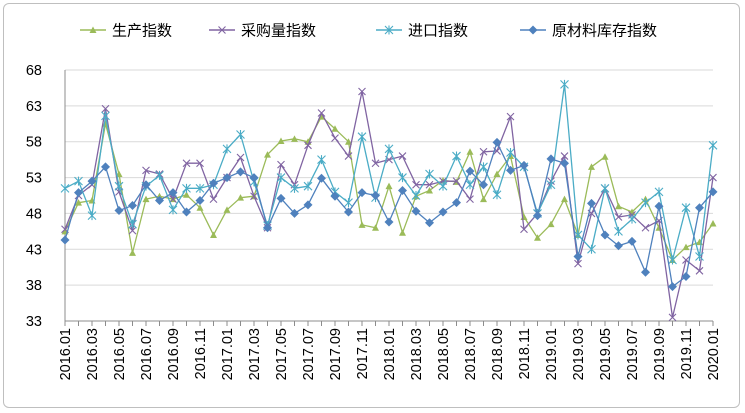  Describe the element at coordinates (687, 353) in the screenshot. I see `x-tick-label: 2019.11` at that location.